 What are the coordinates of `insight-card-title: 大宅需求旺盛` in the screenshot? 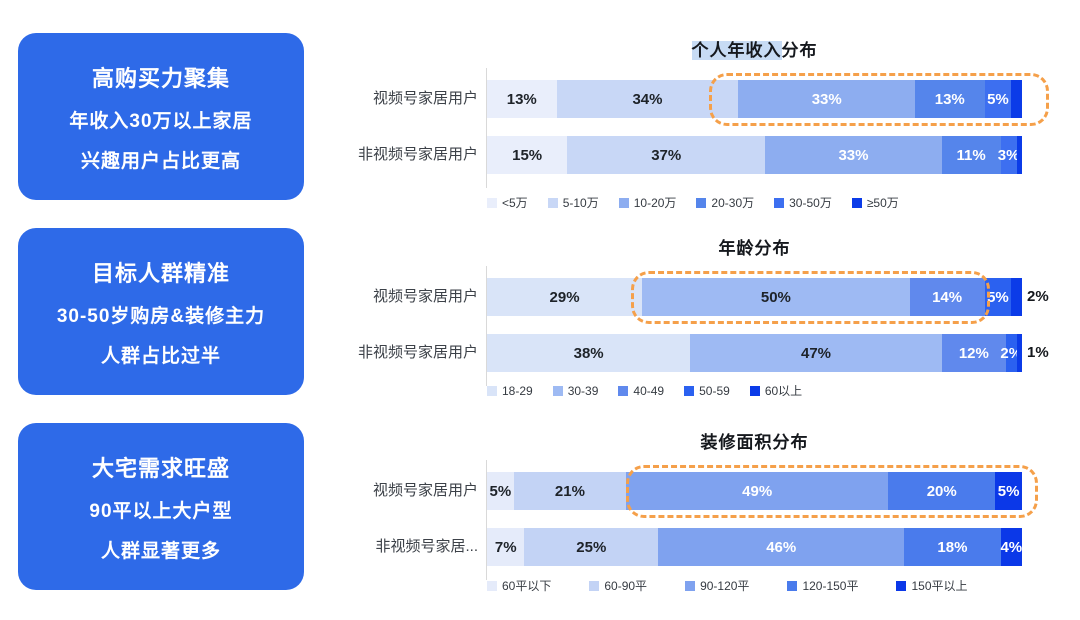 It's located at (160, 468).